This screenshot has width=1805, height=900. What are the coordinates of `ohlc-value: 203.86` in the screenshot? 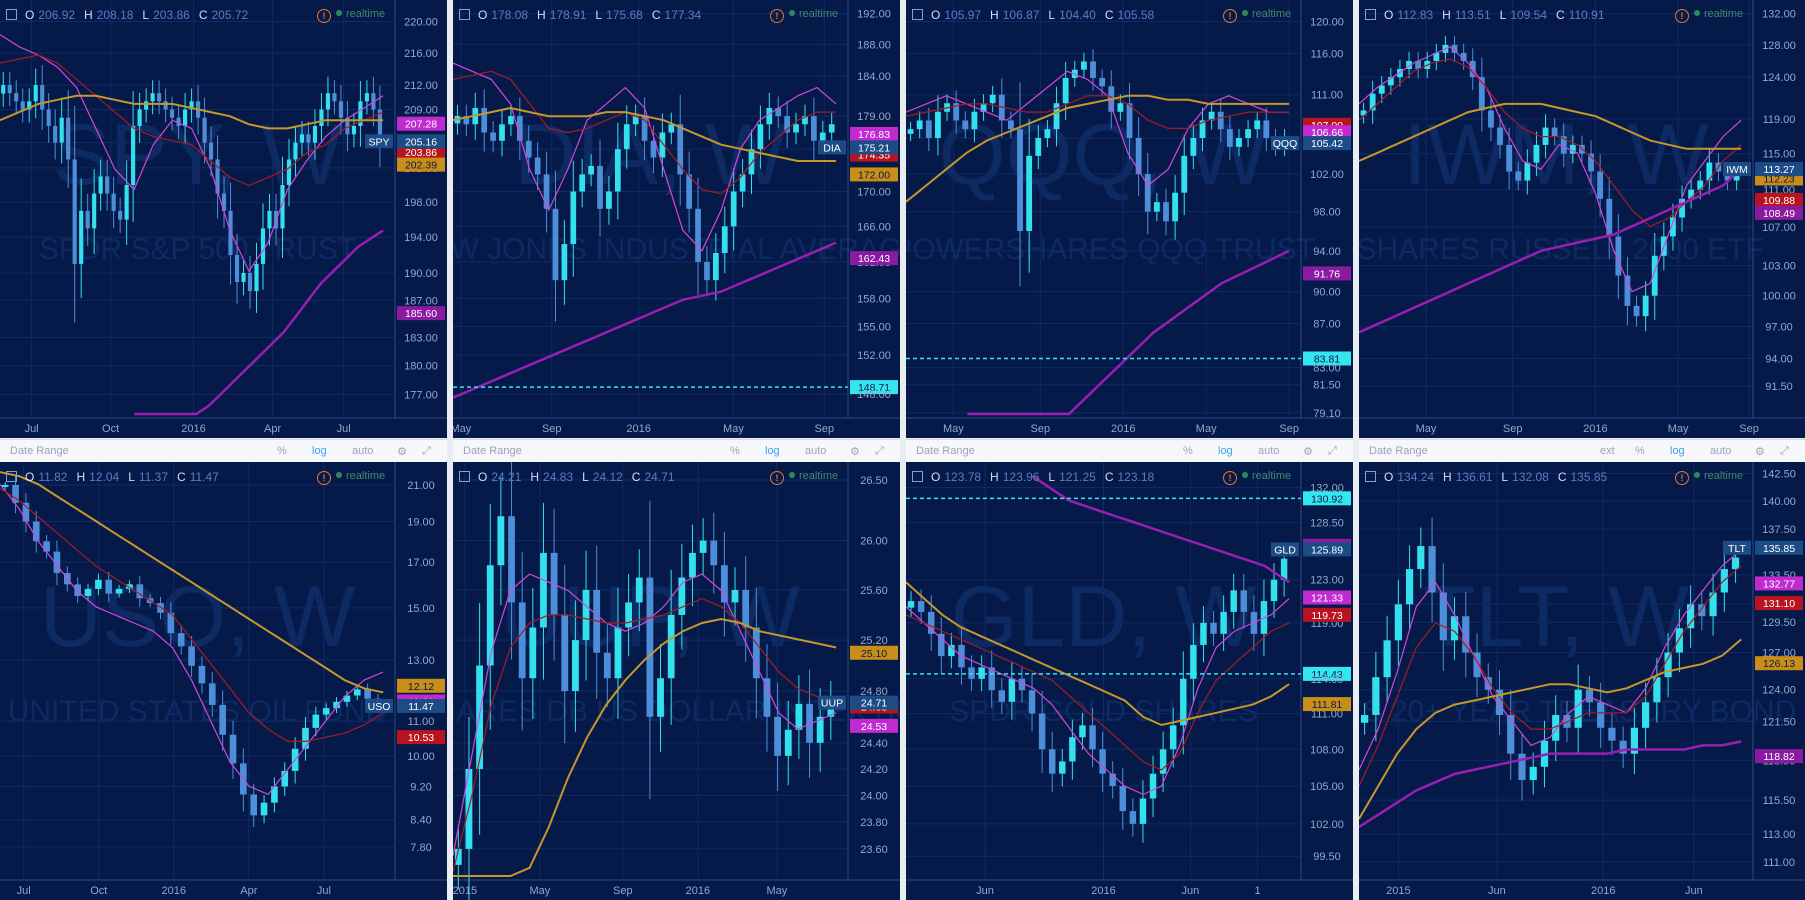 It's located at (171, 15).